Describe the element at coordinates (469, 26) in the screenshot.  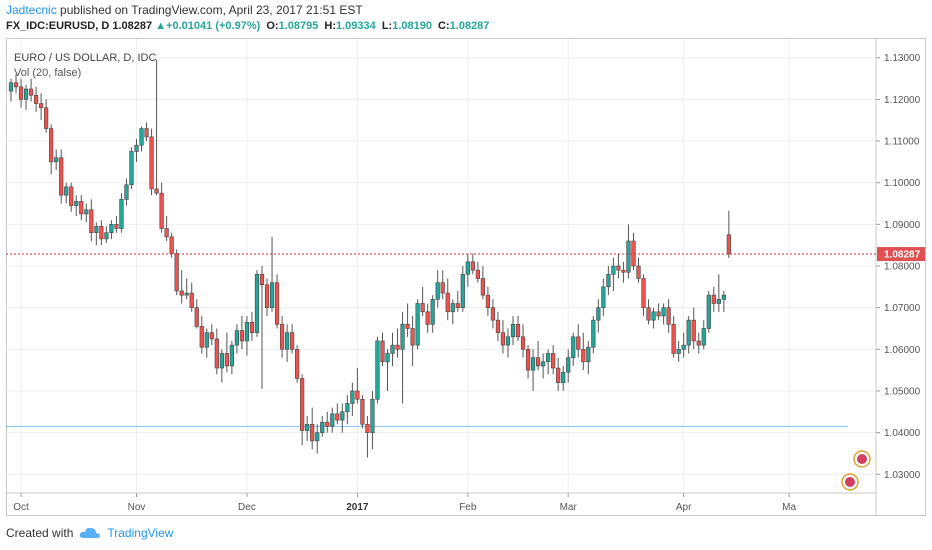
I see `close-value: 1.08287` at that location.